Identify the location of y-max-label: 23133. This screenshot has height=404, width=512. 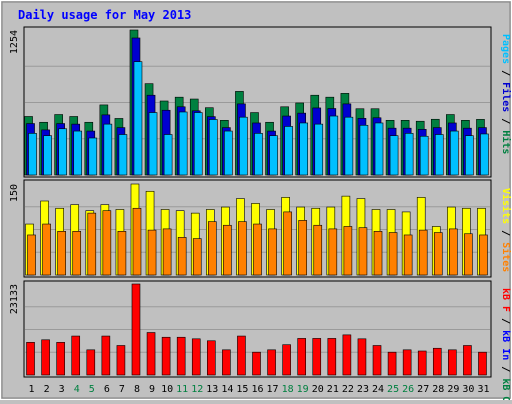
(14, 299).